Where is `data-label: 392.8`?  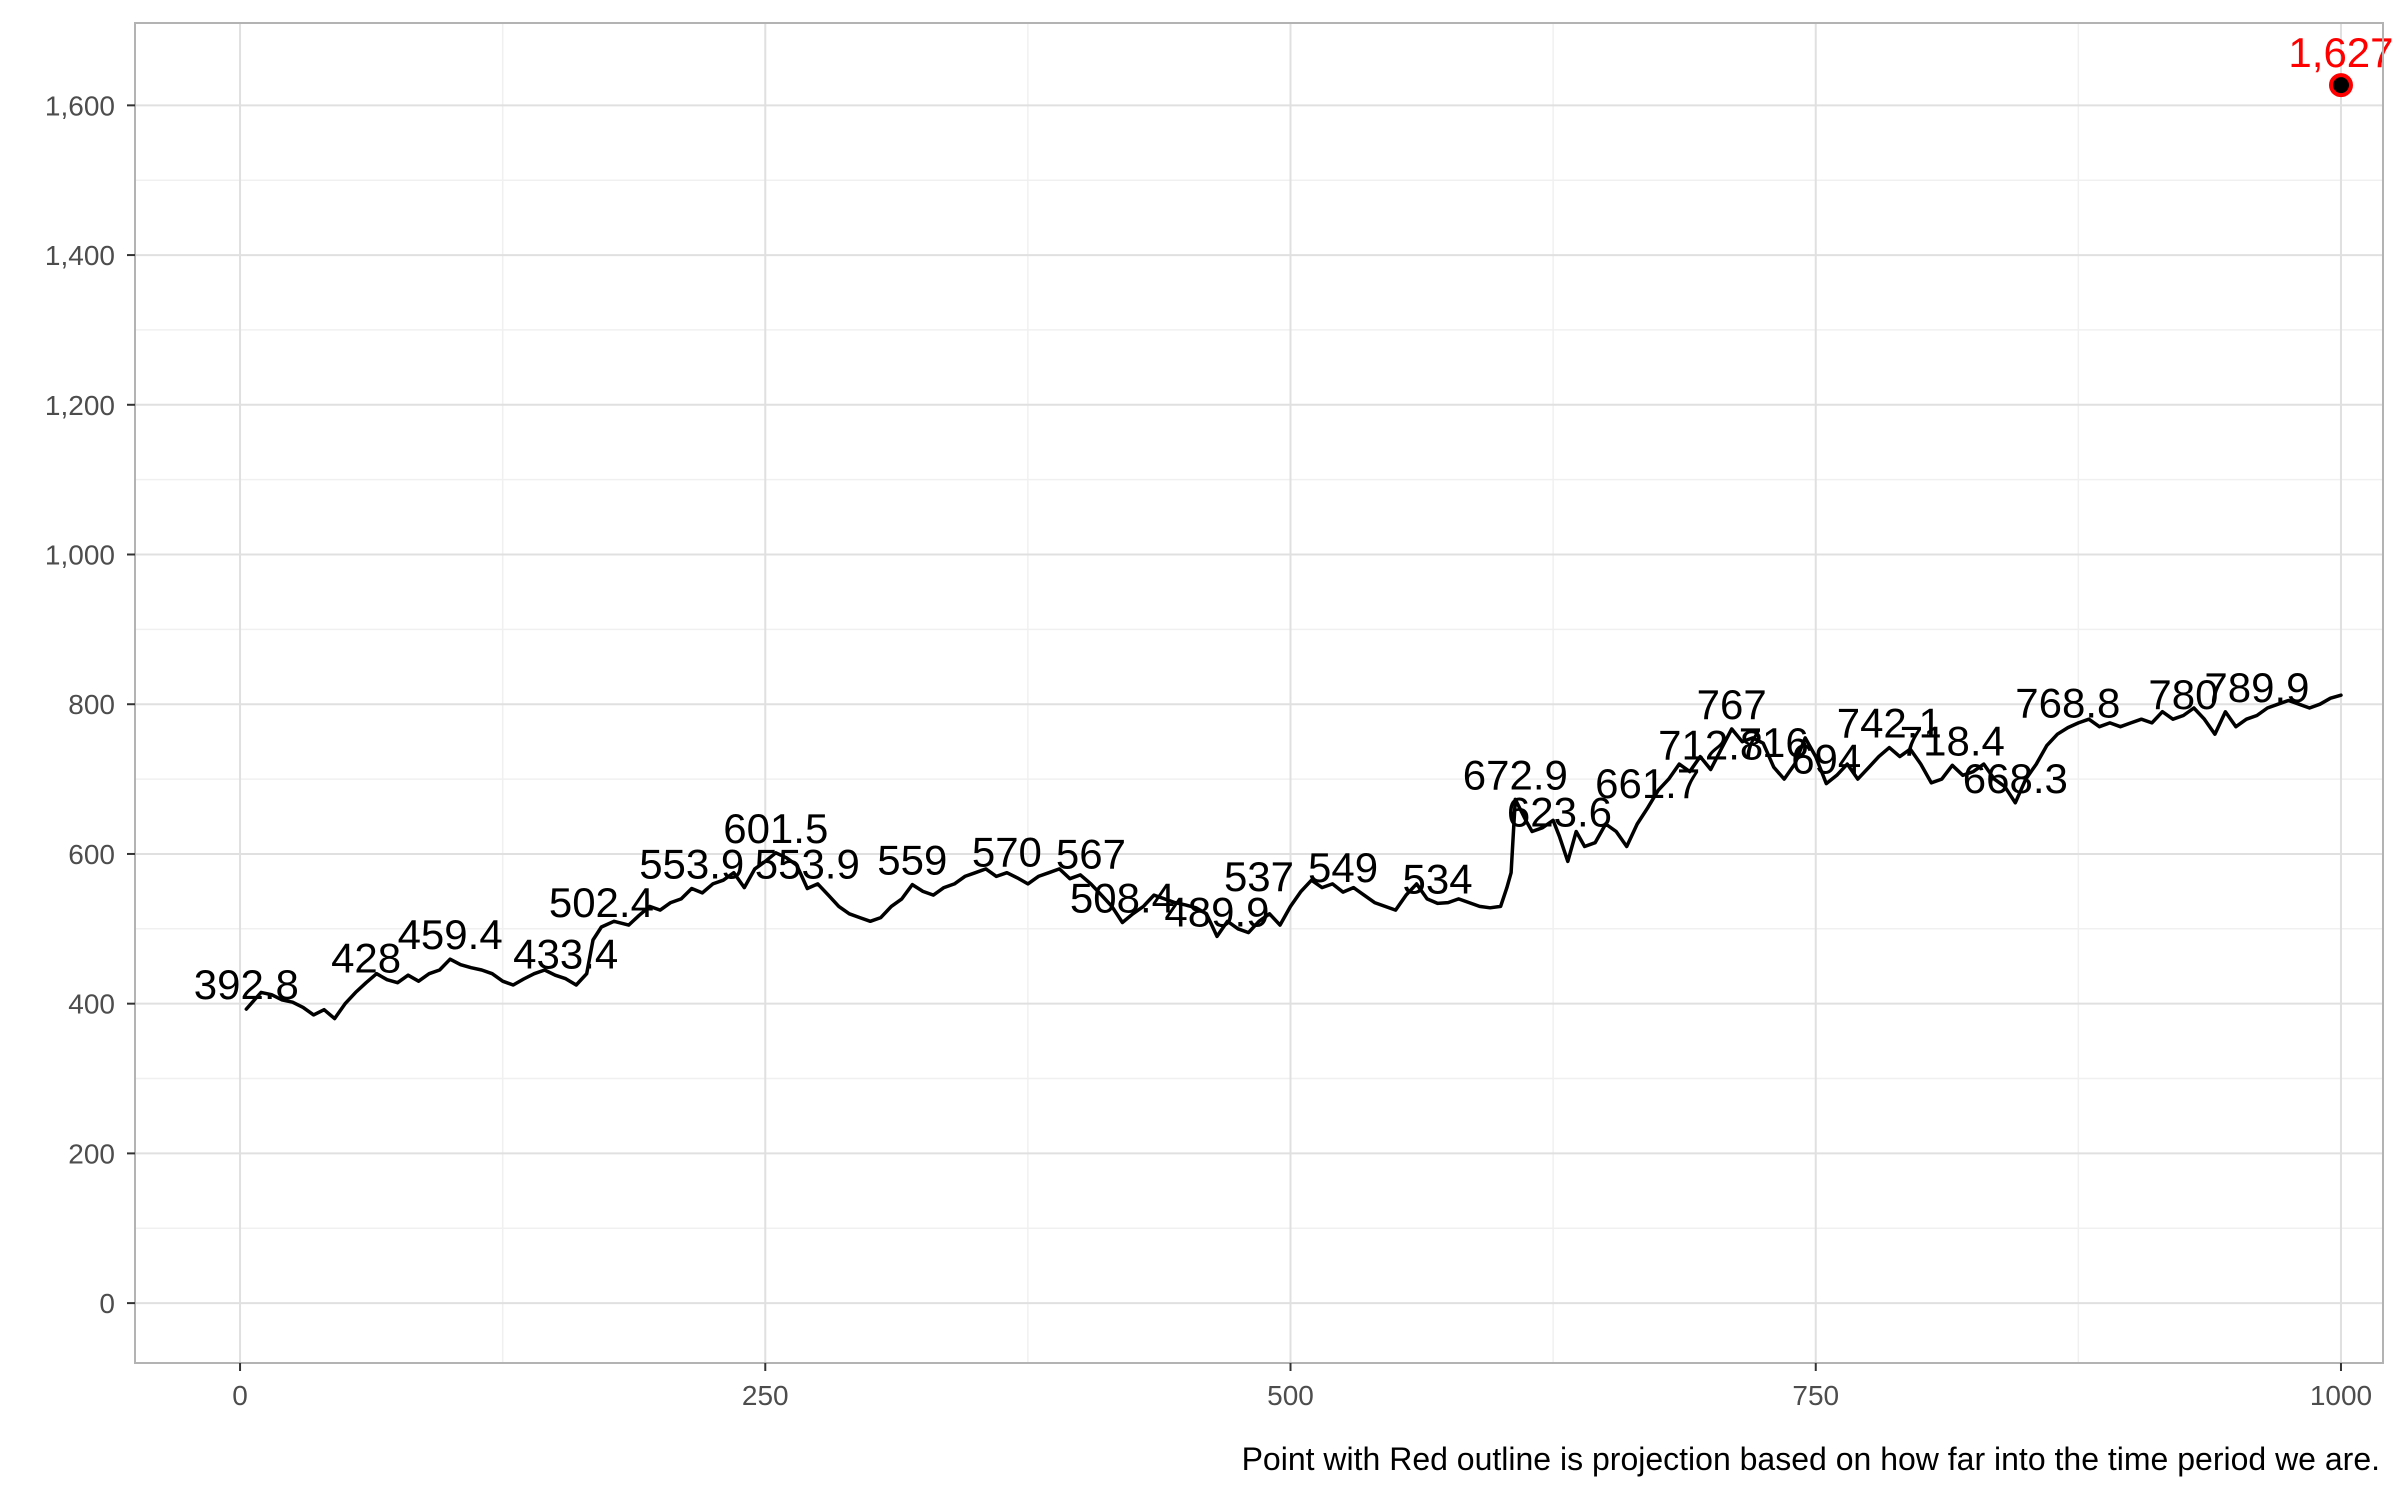 data-label: 392.8 is located at coordinates (246, 984).